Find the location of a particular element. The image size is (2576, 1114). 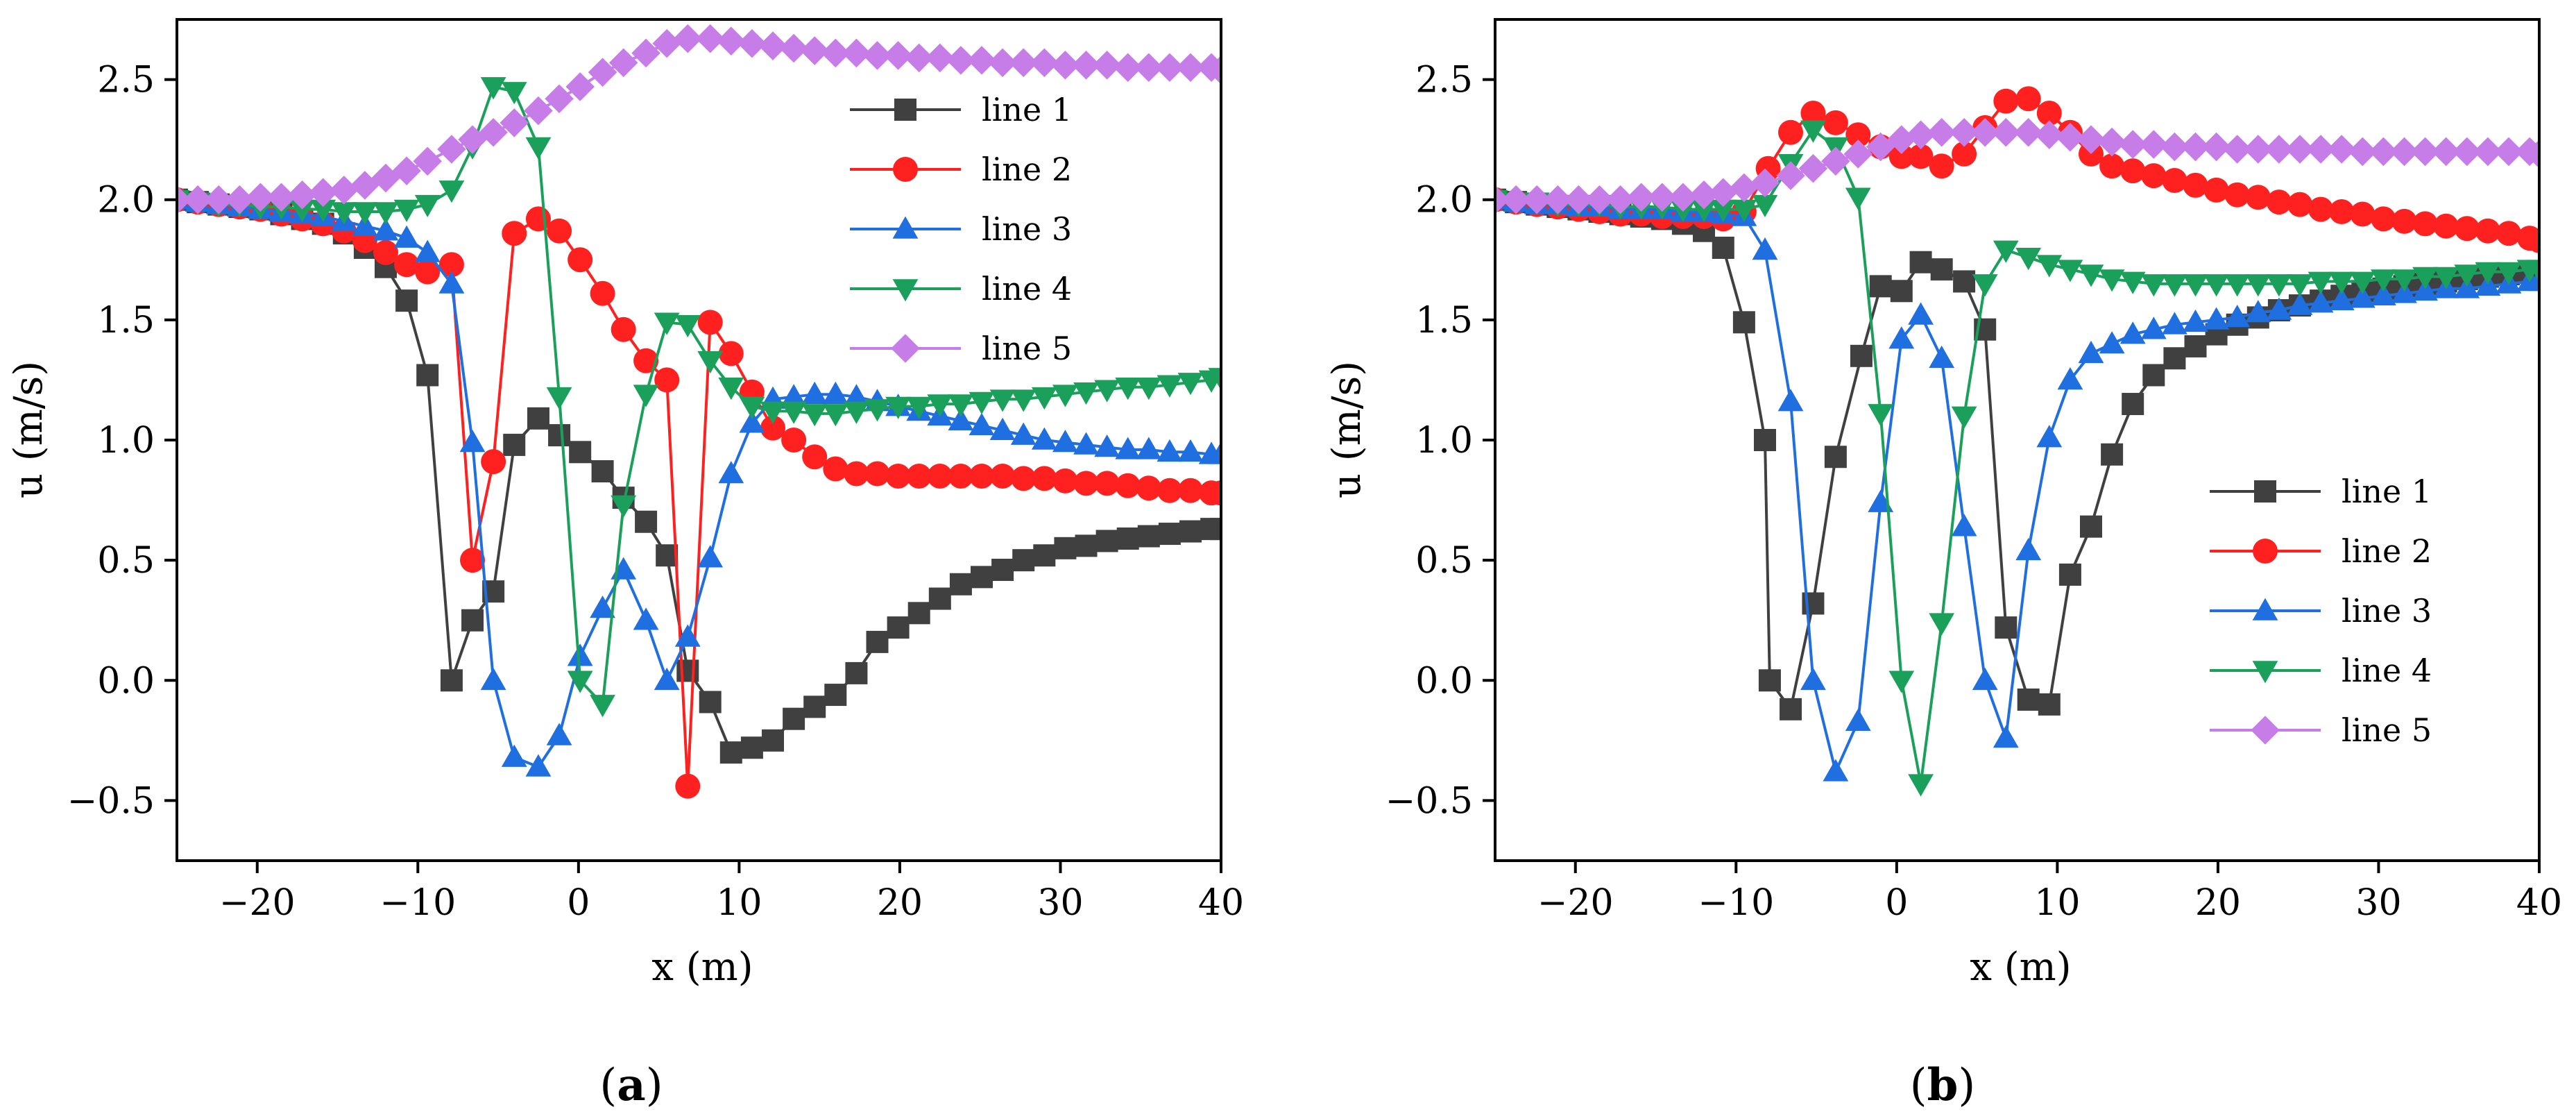

panel-b-legend-item-2: line 2 is located at coordinates (2321, 551).